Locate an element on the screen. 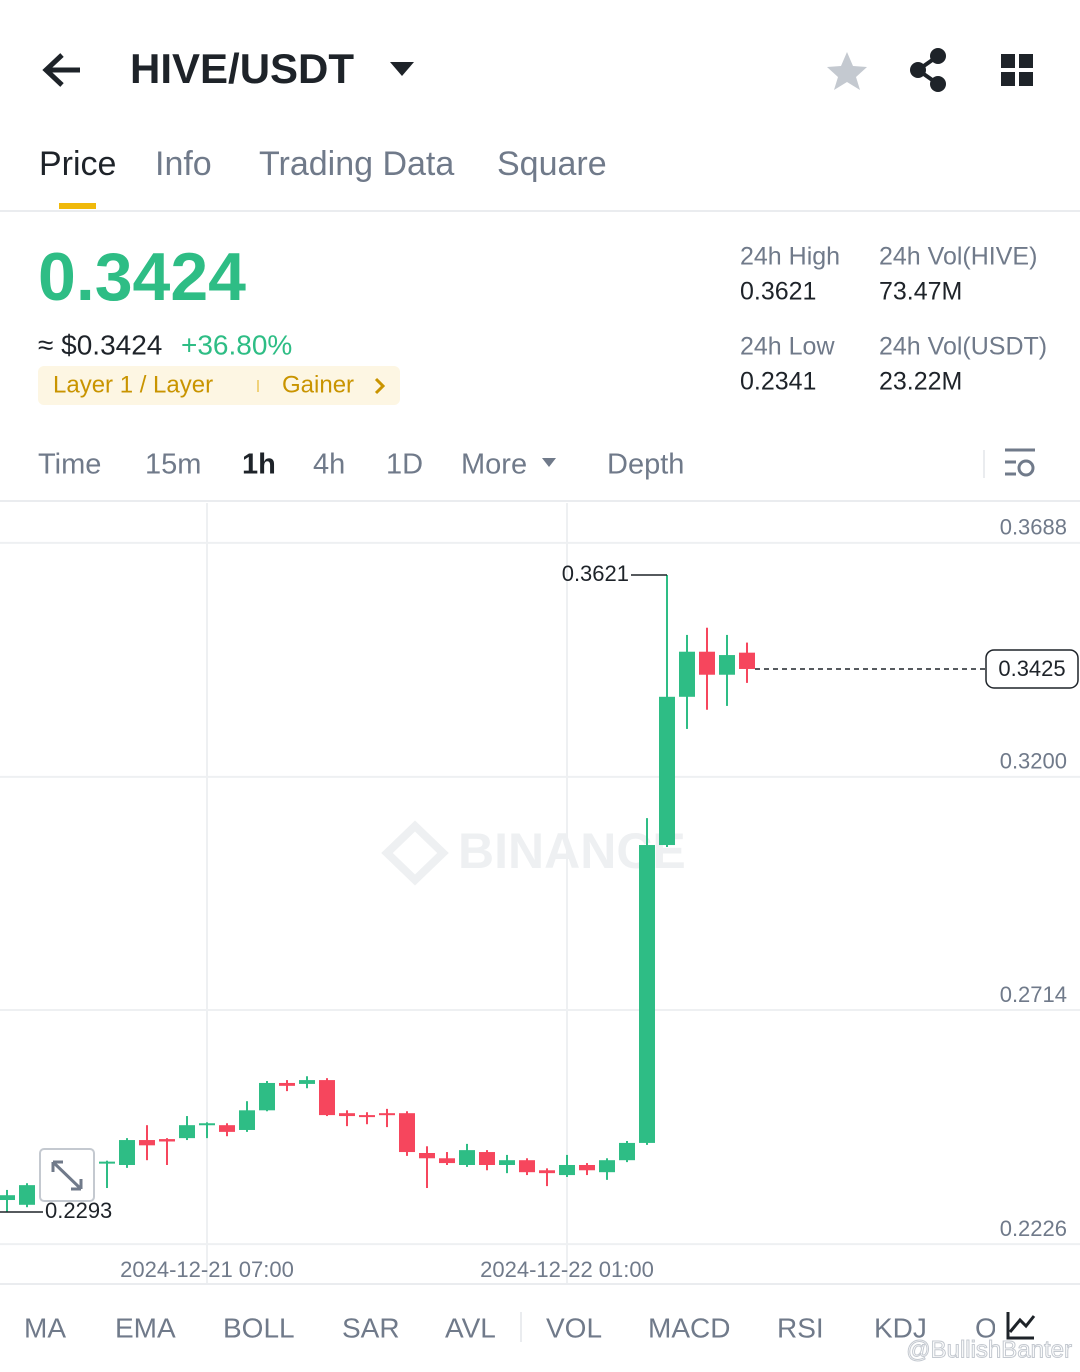  interval: 1h is located at coordinates (259, 465).